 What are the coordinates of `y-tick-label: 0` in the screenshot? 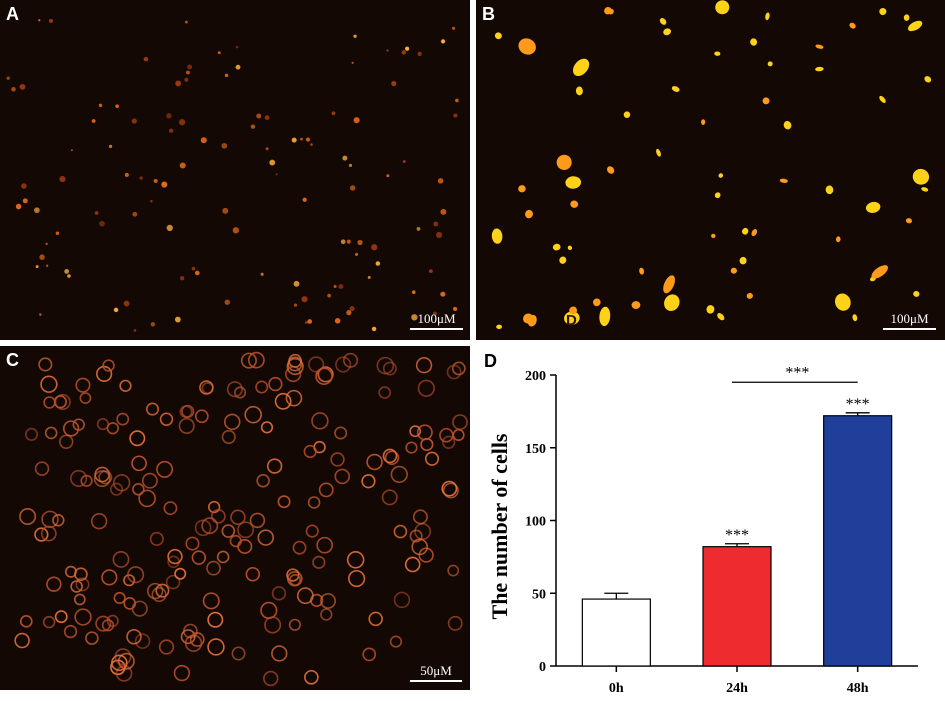 It's located at (542, 667).